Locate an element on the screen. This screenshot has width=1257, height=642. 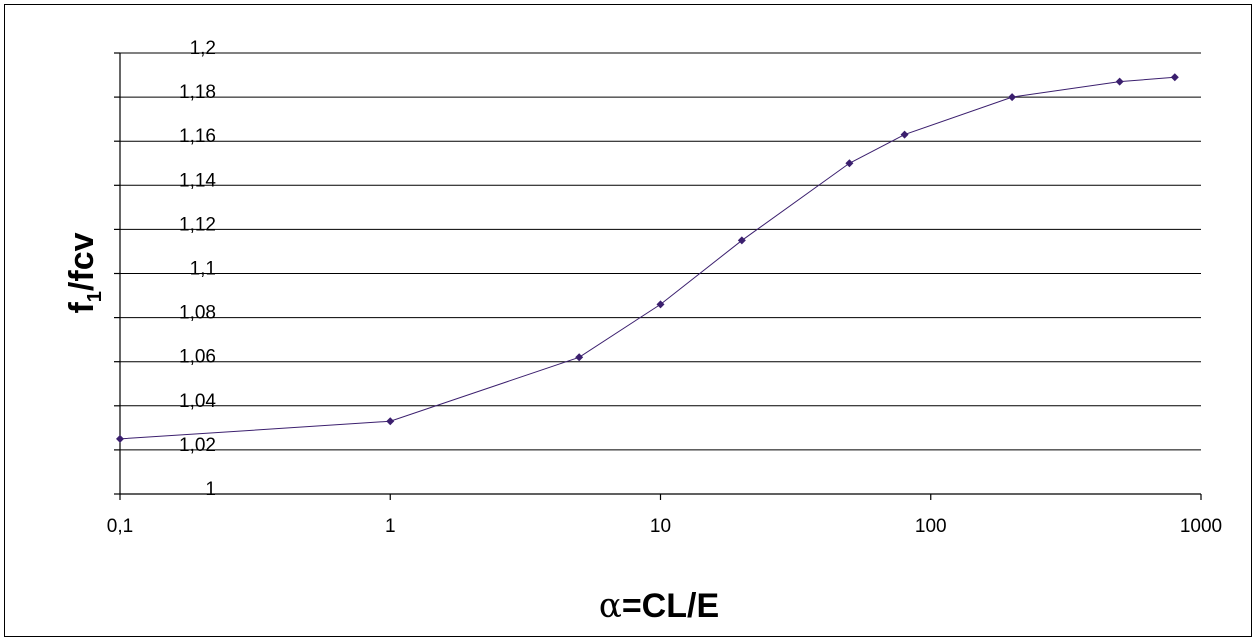
y-tick-label: 1,04 is located at coordinates (197, 401).